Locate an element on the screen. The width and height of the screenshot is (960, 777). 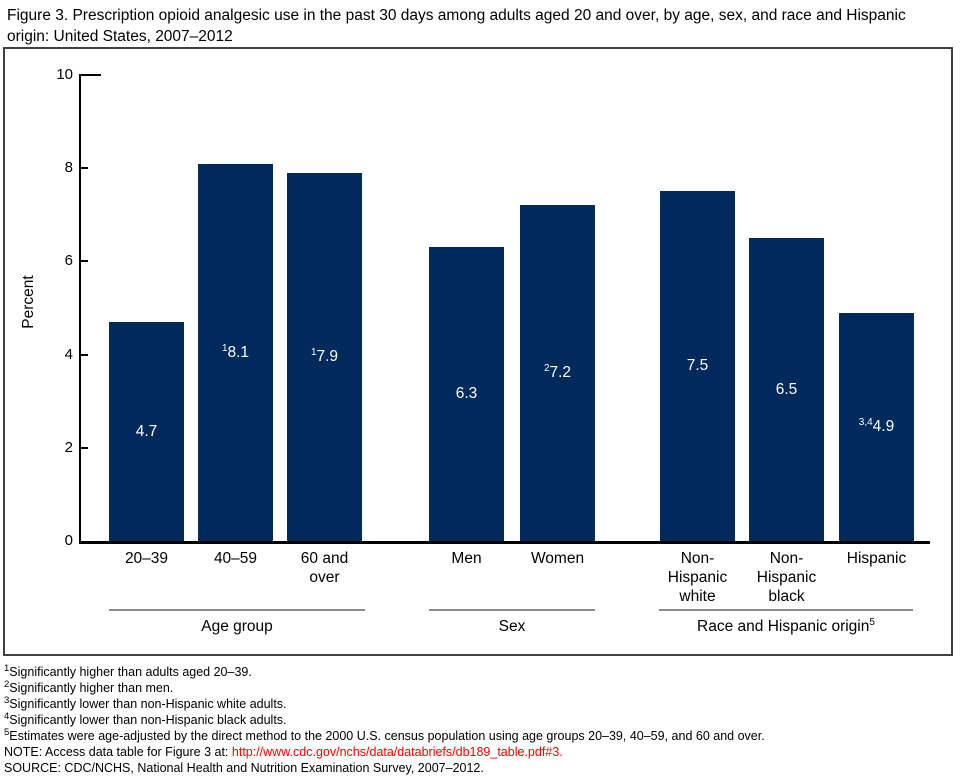
bar-60-and-over: 17.9 is located at coordinates (324, 357).